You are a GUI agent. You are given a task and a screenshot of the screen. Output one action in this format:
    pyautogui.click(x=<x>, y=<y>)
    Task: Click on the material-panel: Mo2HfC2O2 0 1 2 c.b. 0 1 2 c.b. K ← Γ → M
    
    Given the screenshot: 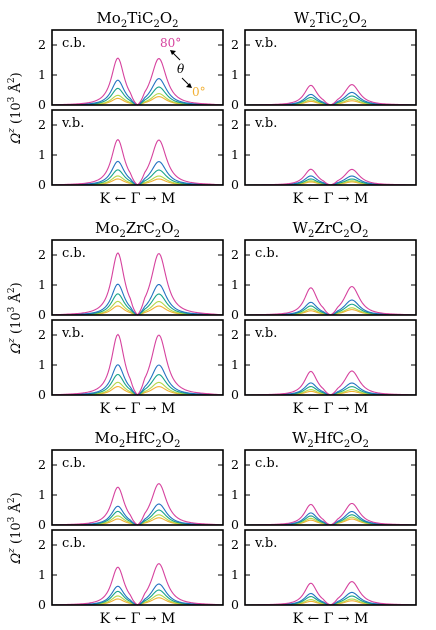 What is the action you would take?
    pyautogui.click(x=131, y=528)
    